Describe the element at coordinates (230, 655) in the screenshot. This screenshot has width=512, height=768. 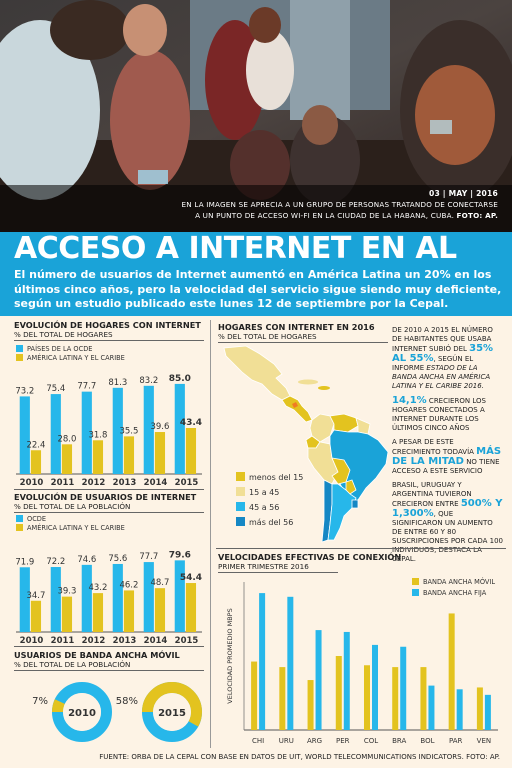
I see `y-axis-label: VELOCIDAD PROMEDIO MBPS` at that location.